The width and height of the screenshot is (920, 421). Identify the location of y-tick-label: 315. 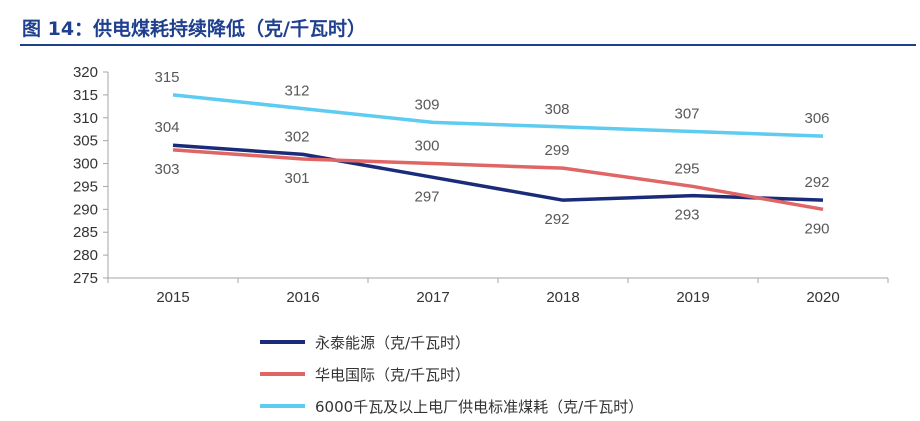
(85, 95).